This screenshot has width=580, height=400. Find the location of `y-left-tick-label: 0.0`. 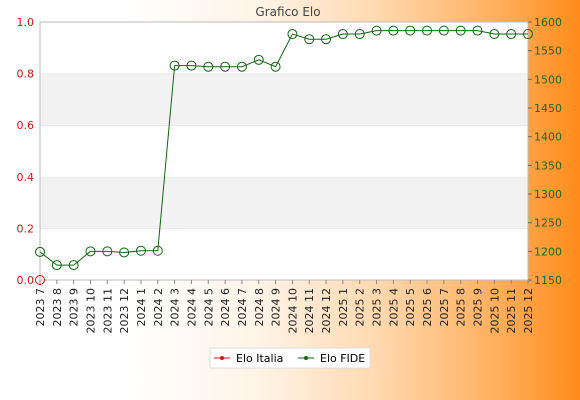

y-left-tick-label: 0.0 is located at coordinates (26, 280).